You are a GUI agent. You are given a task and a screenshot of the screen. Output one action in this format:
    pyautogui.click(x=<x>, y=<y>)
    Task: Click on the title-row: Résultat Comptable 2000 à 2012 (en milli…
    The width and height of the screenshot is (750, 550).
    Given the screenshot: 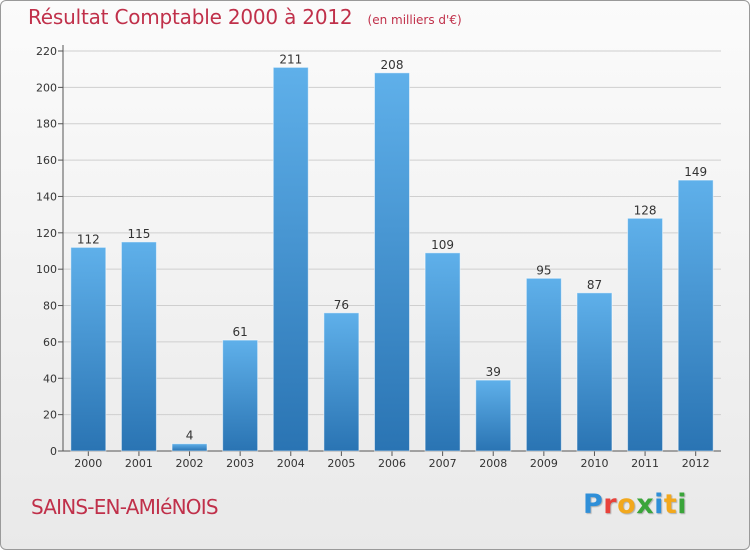 What is the action you would take?
    pyautogui.click(x=245, y=17)
    